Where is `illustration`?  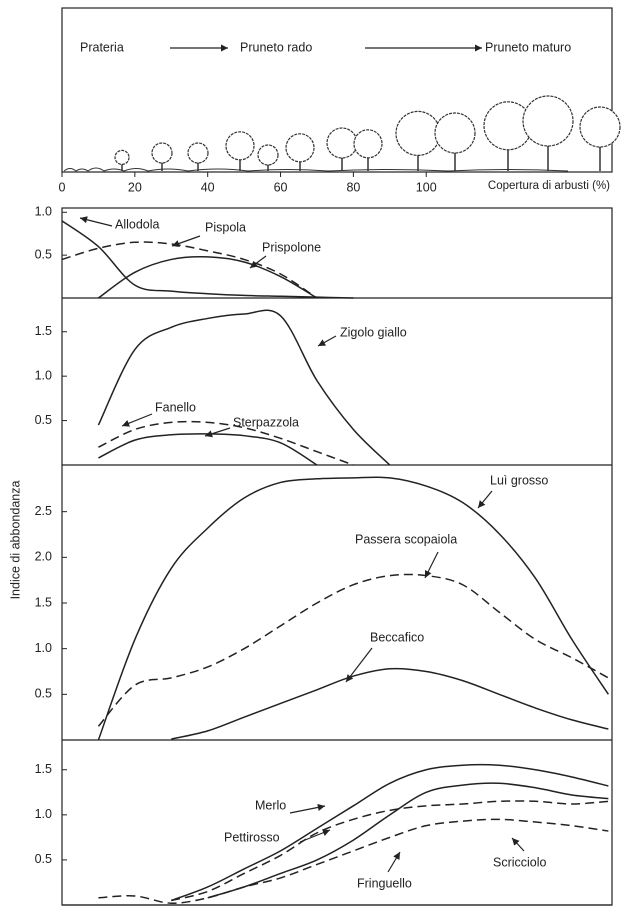
illustration is located at coordinates (342, 133).